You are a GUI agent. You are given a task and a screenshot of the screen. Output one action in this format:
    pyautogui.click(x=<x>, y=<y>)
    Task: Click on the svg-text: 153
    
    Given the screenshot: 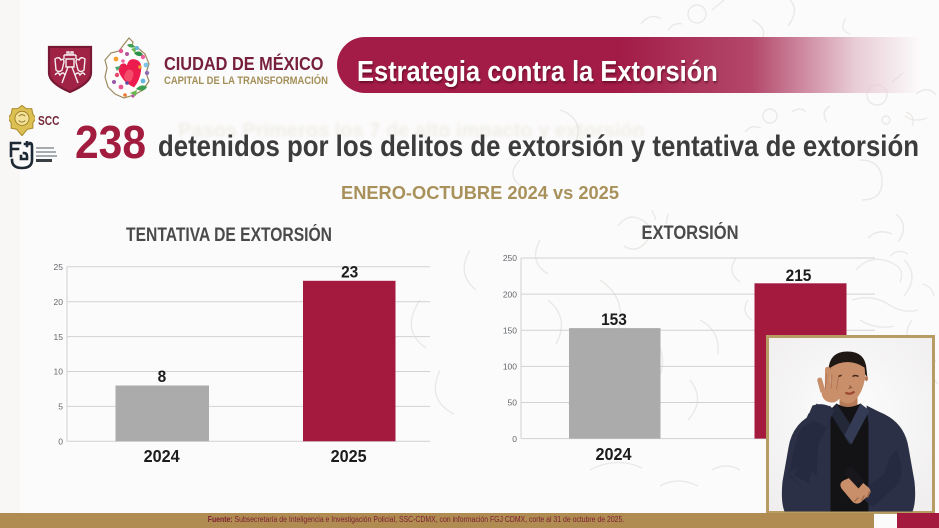 What is the action you would take?
    pyautogui.click(x=614, y=319)
    